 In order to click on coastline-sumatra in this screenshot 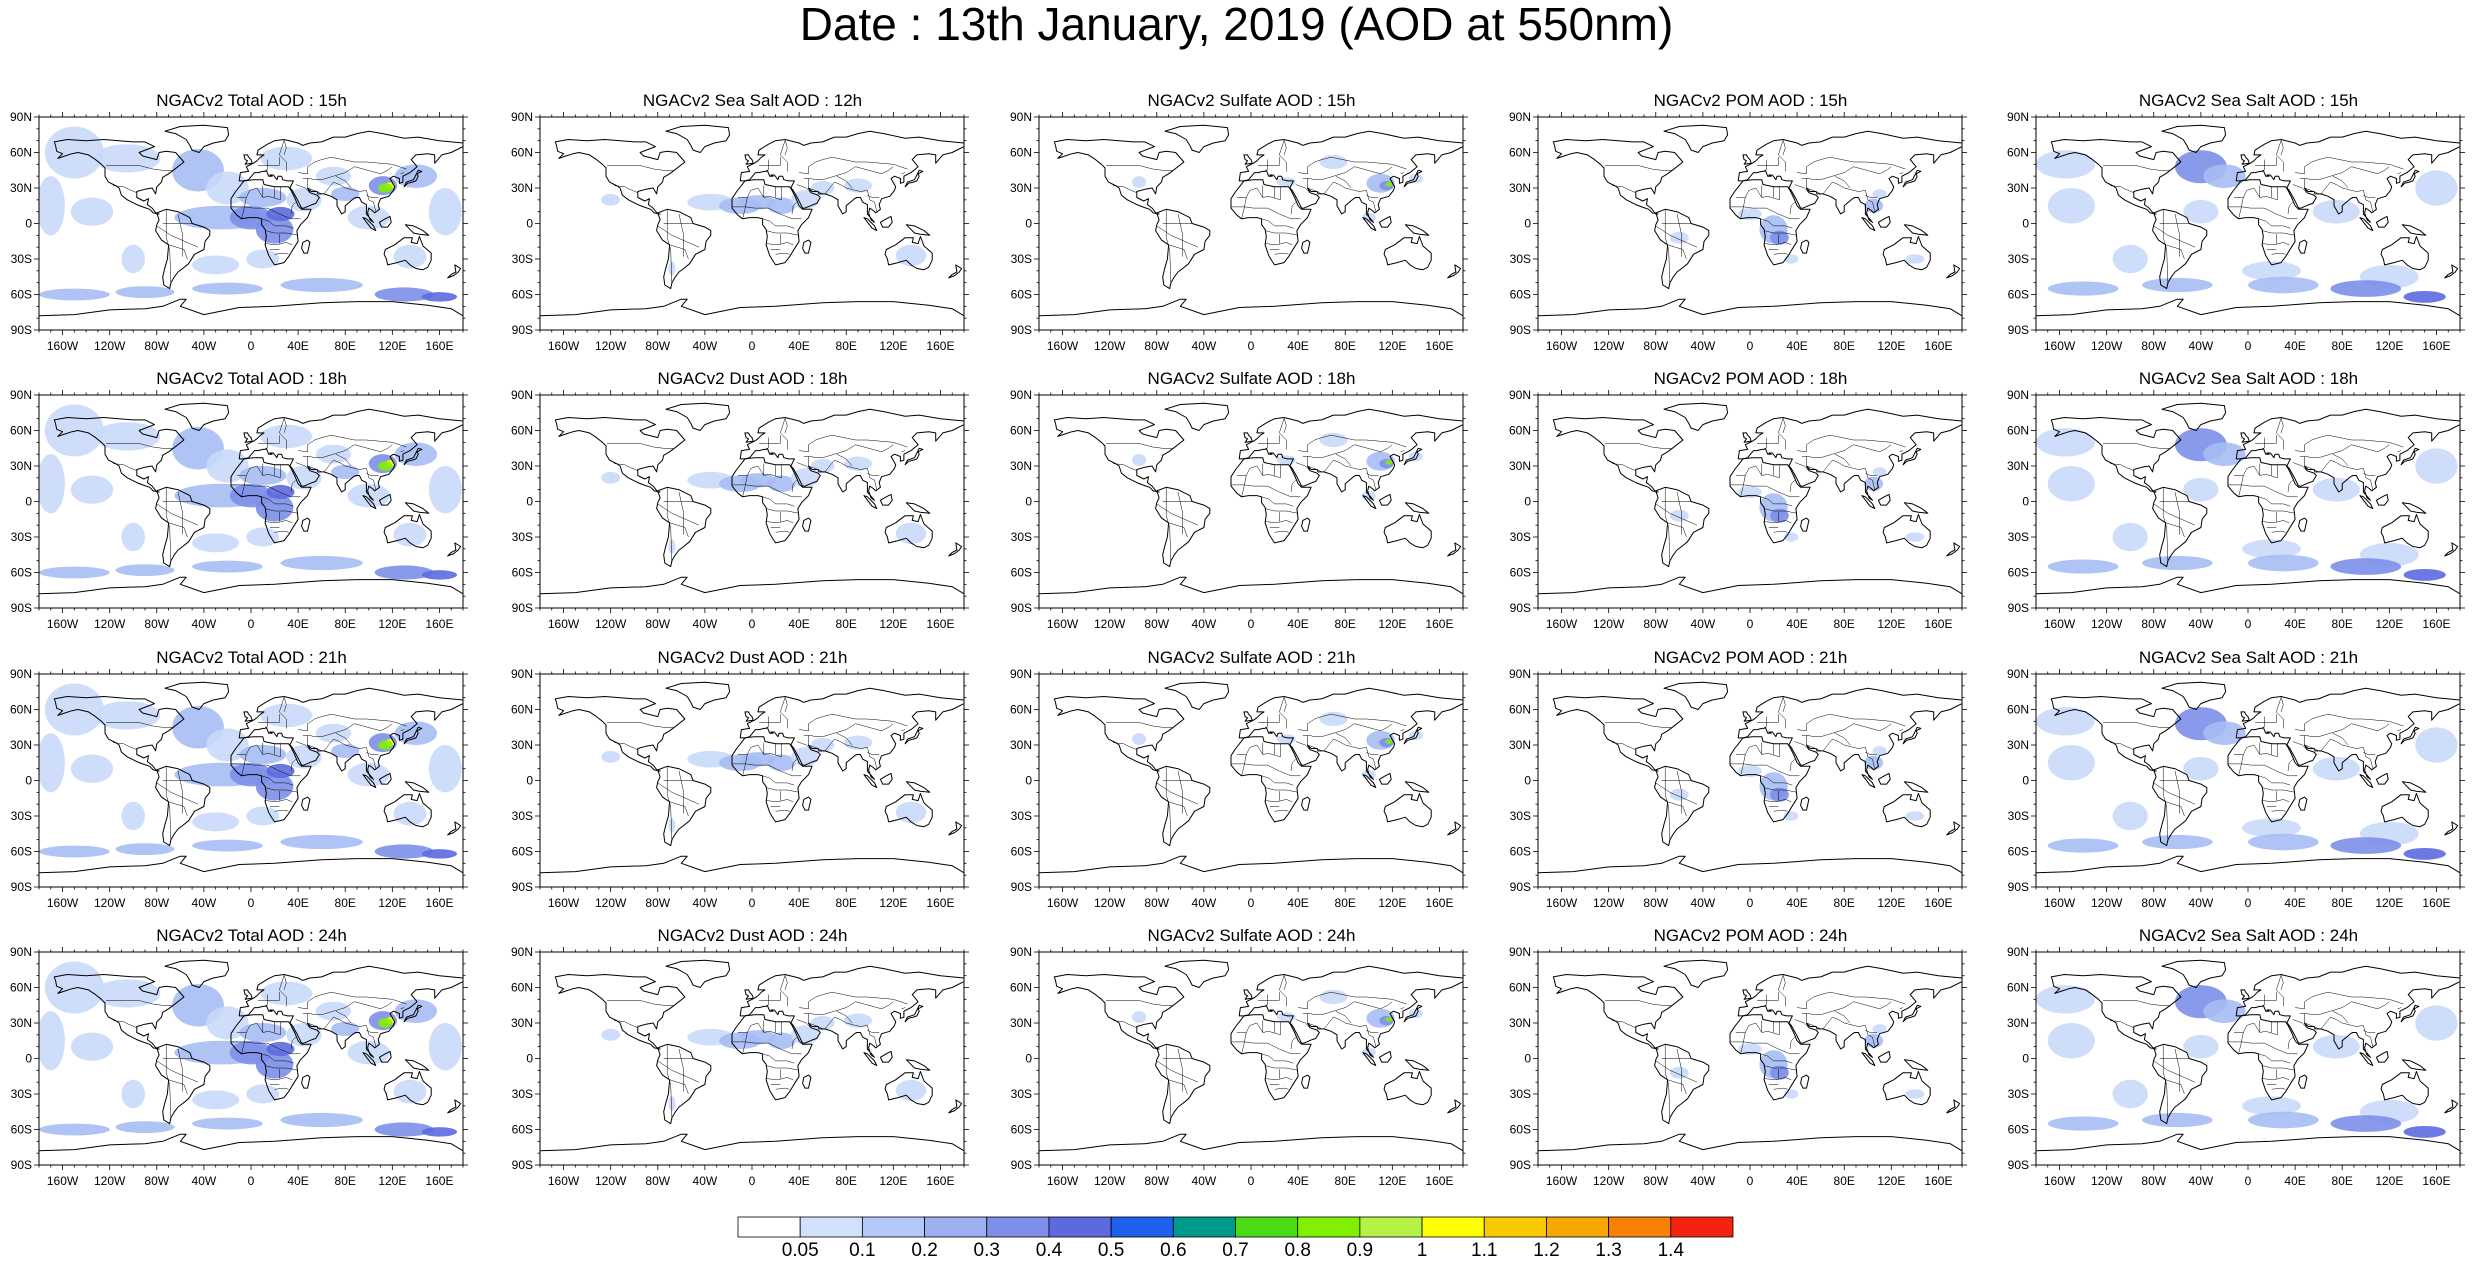, I will do `click(870, 1059)`.